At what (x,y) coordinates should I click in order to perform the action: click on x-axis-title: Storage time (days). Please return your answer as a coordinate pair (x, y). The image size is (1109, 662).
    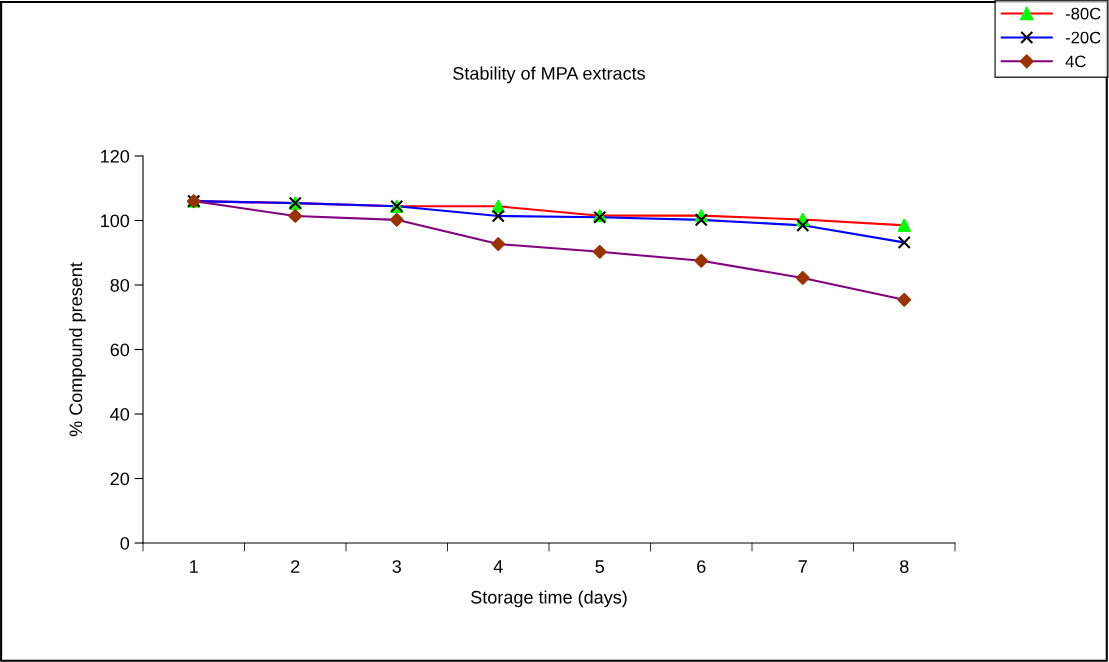
    Looking at the image, I should click on (549, 599).